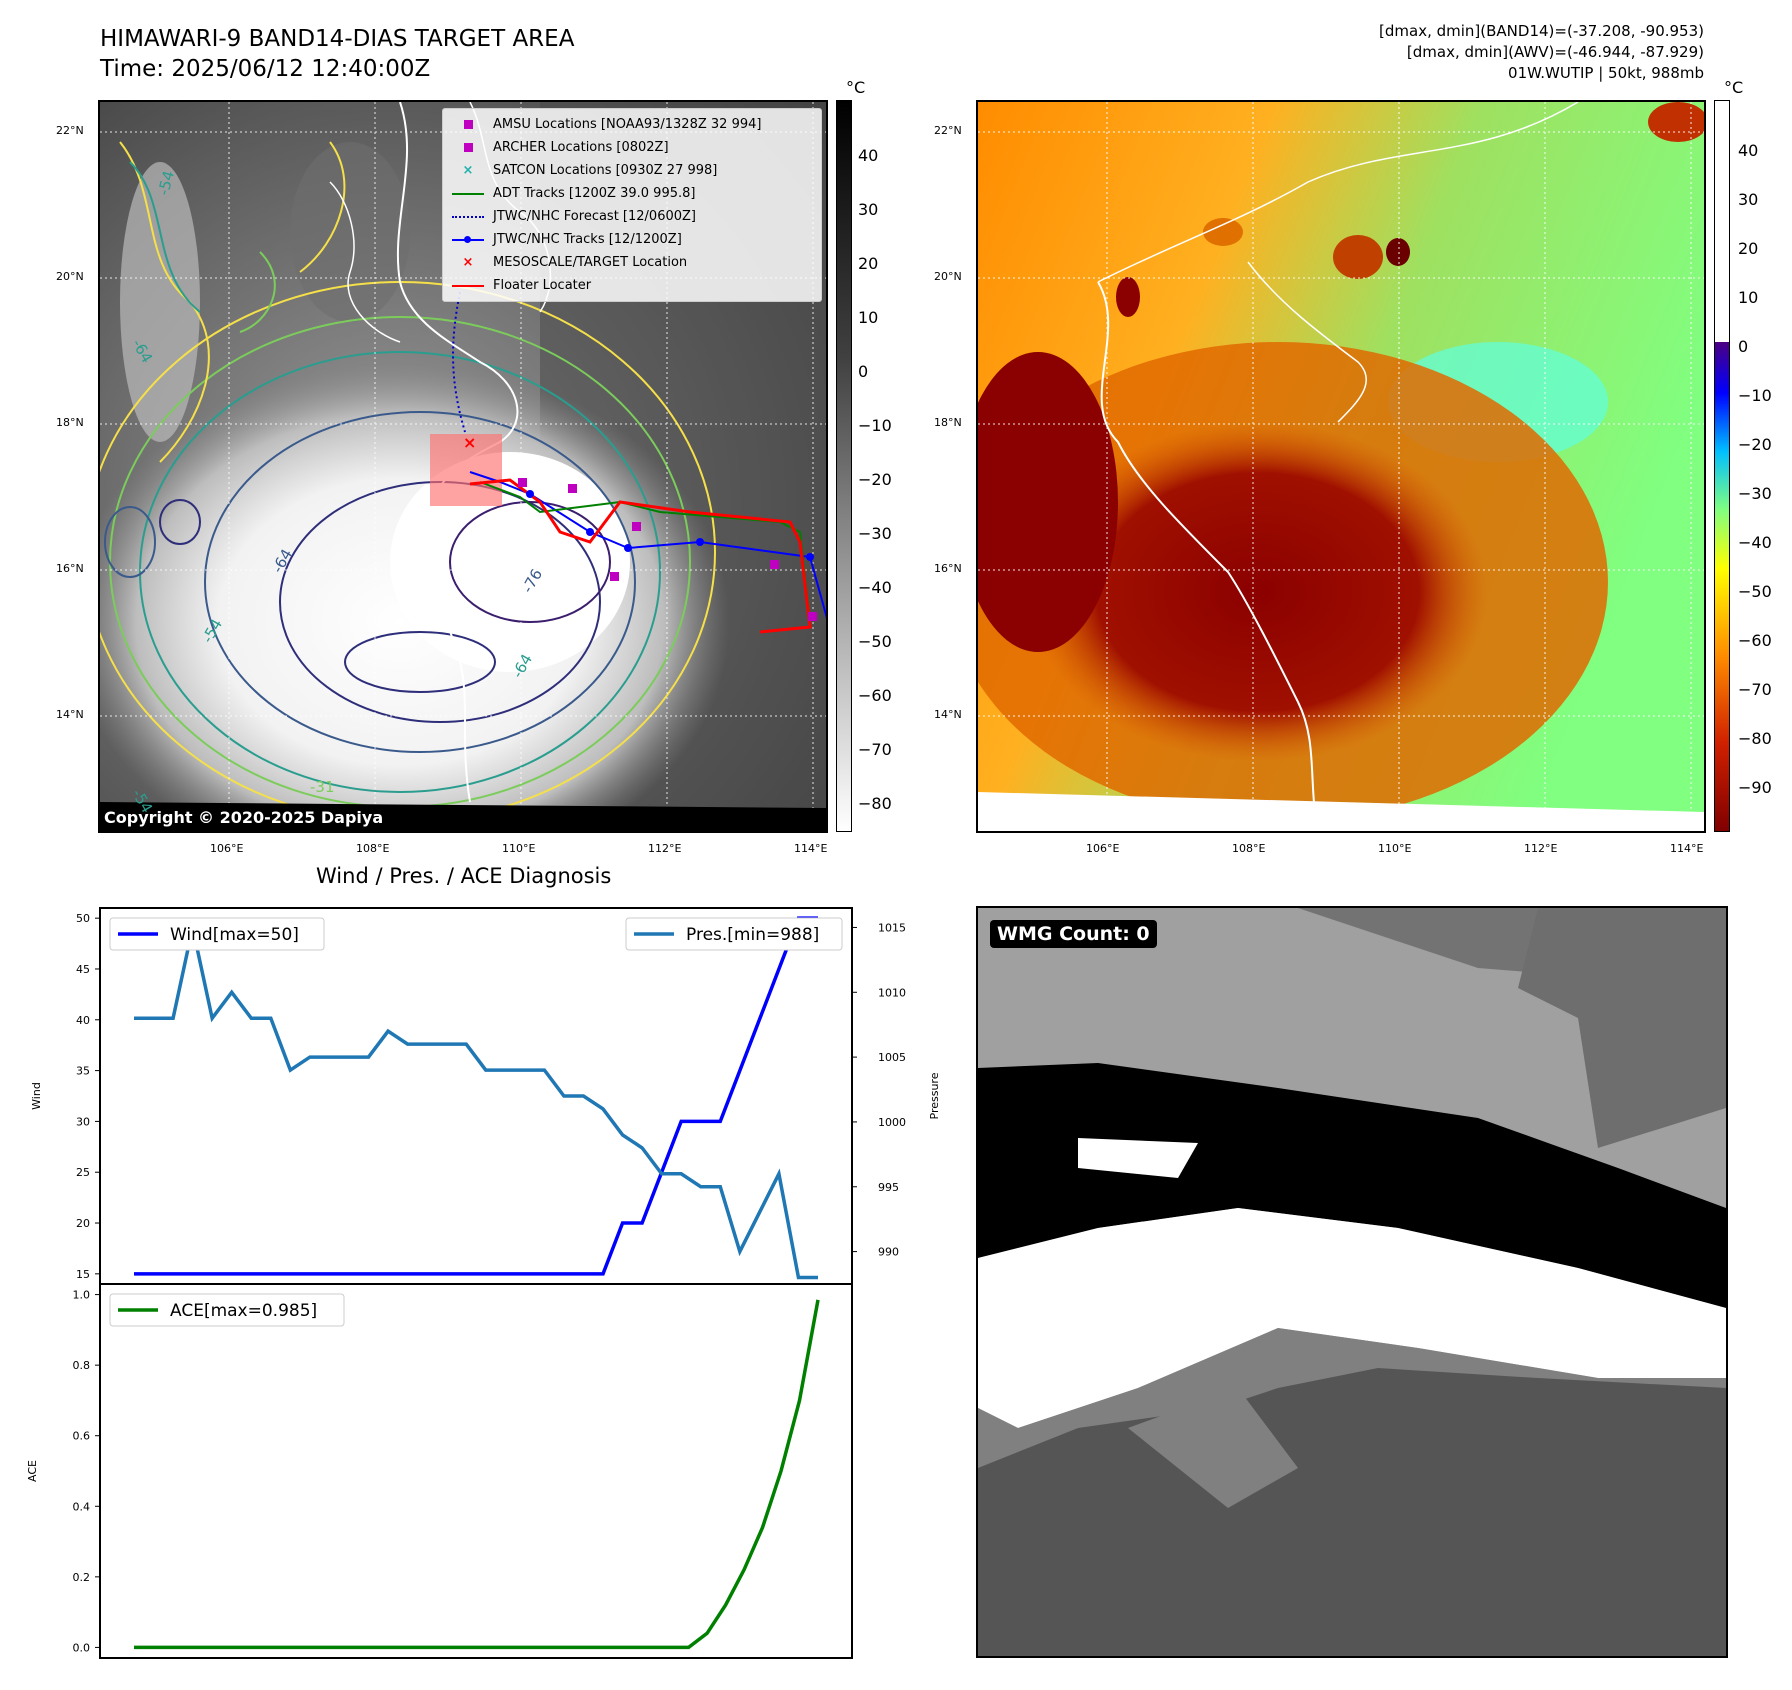 The width and height of the screenshot is (1792, 1690). Describe the element at coordinates (82, 1577) in the screenshot. I see `ace-tick-label: 0.2` at that location.